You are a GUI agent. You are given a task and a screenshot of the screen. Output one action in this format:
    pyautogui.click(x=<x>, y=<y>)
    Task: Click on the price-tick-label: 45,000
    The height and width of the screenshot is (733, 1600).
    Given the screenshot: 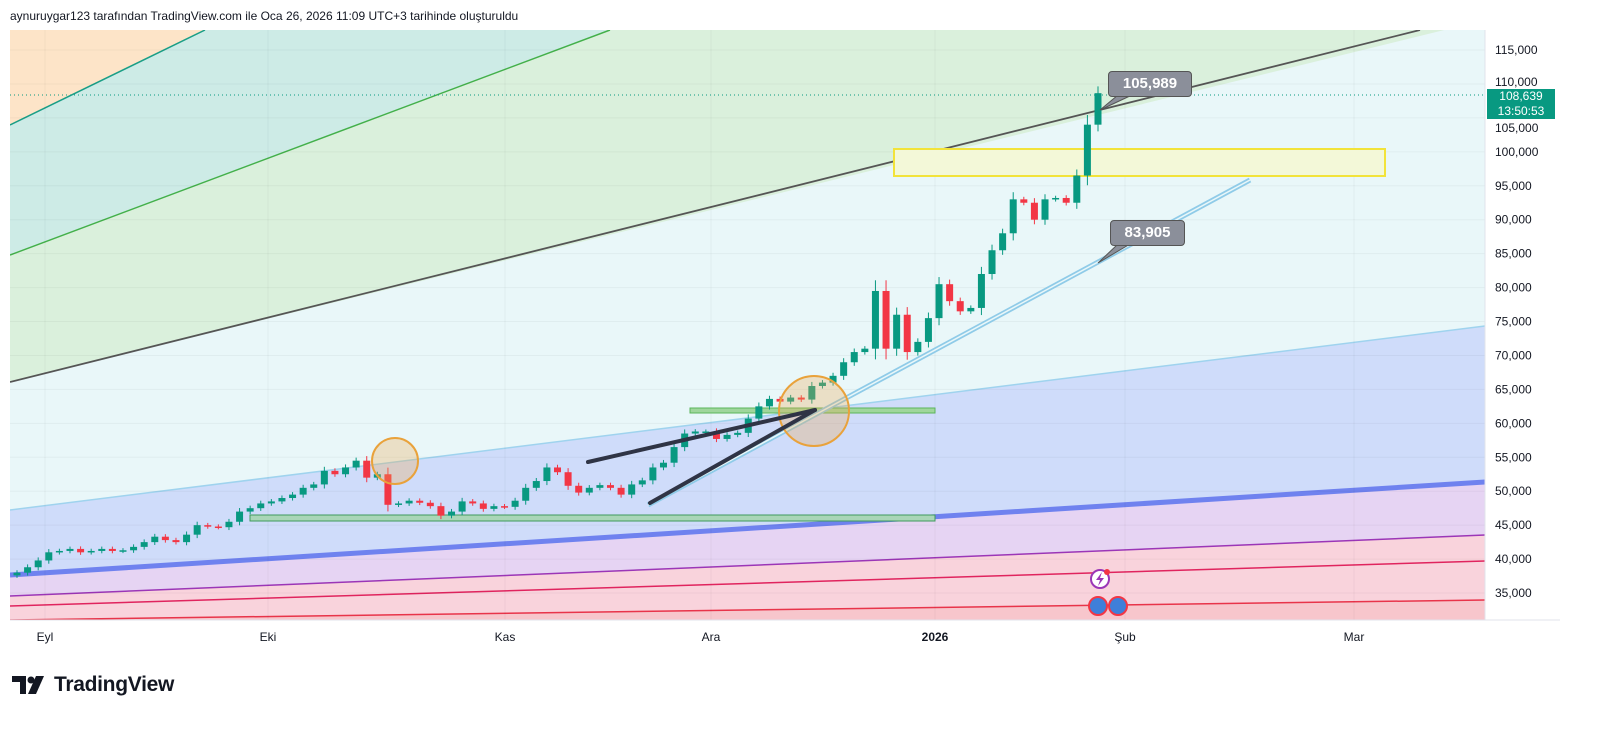 What is the action you would take?
    pyautogui.click(x=1513, y=525)
    